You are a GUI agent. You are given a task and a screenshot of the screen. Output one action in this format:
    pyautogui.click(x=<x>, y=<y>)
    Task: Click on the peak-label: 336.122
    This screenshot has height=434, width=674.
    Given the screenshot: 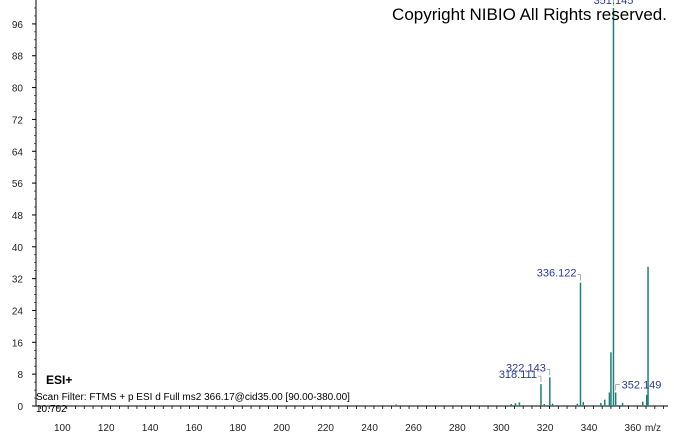 What is the action you would take?
    pyautogui.click(x=557, y=274)
    